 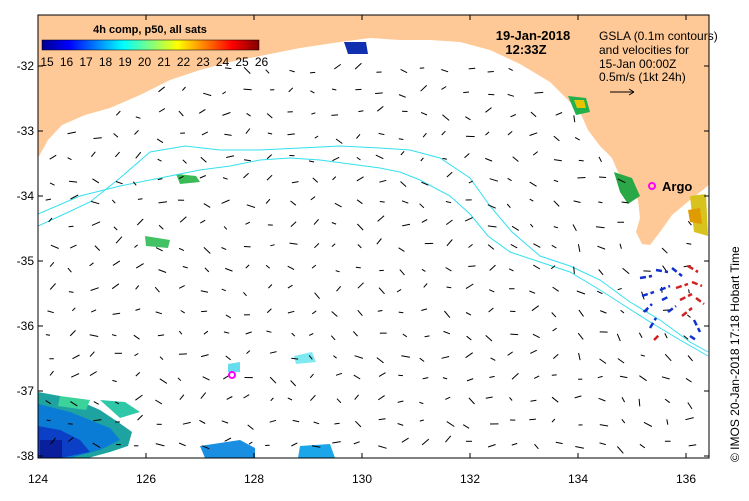 What do you see at coordinates (38, 479) in the screenshot?
I see `lon-label: 124` at bounding box center [38, 479].